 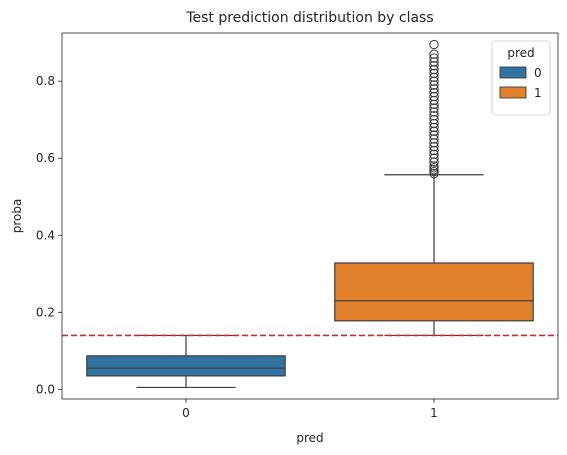 What do you see at coordinates (520, 53) in the screenshot?
I see `legend-title: pred` at bounding box center [520, 53].